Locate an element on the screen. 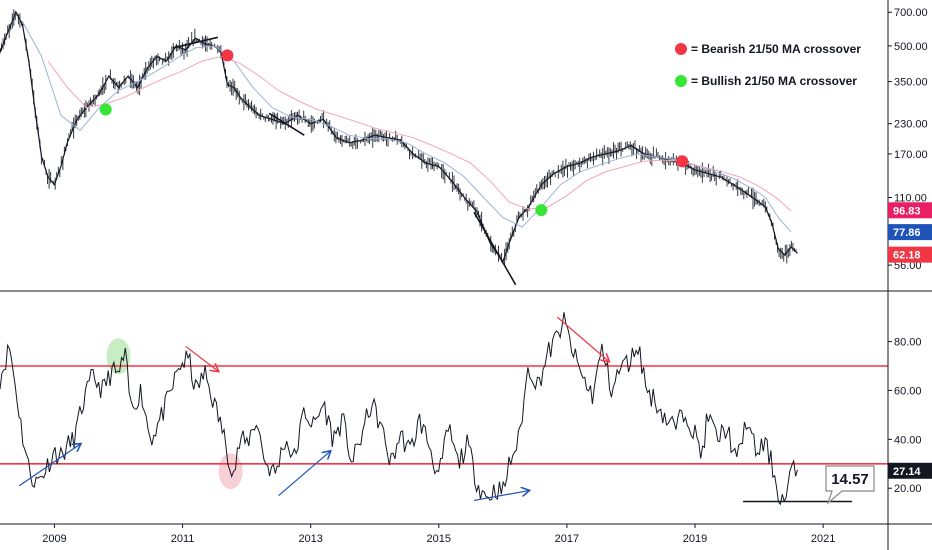 The image size is (932, 550). time-tick-label: 2009 is located at coordinates (54, 539).